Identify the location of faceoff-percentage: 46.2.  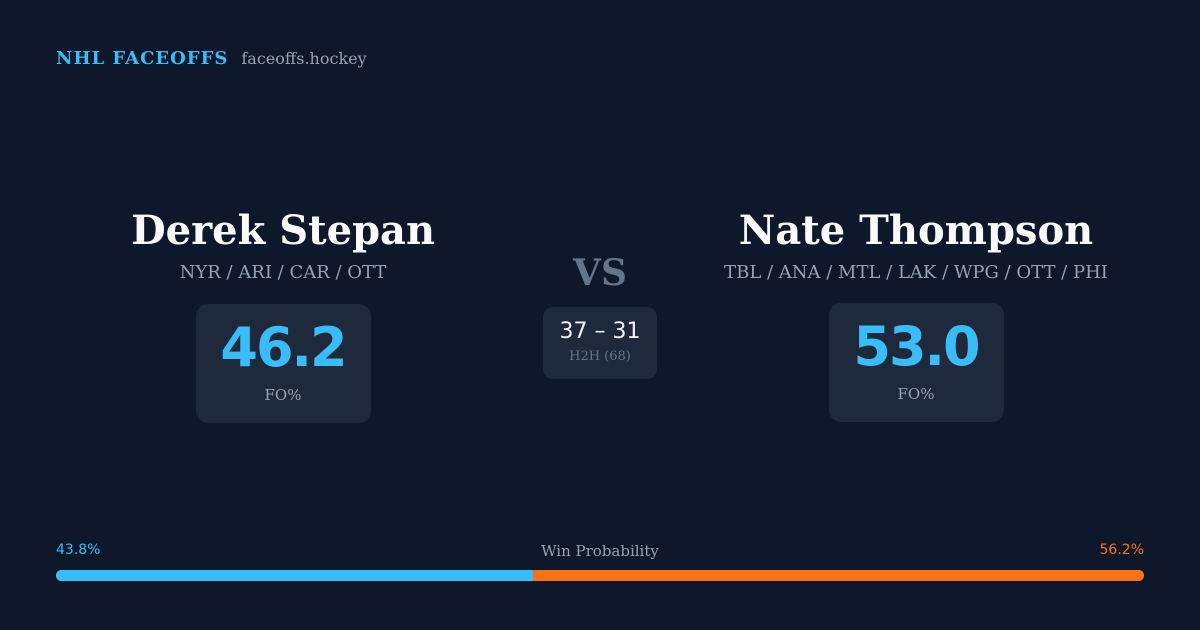
(283, 347).